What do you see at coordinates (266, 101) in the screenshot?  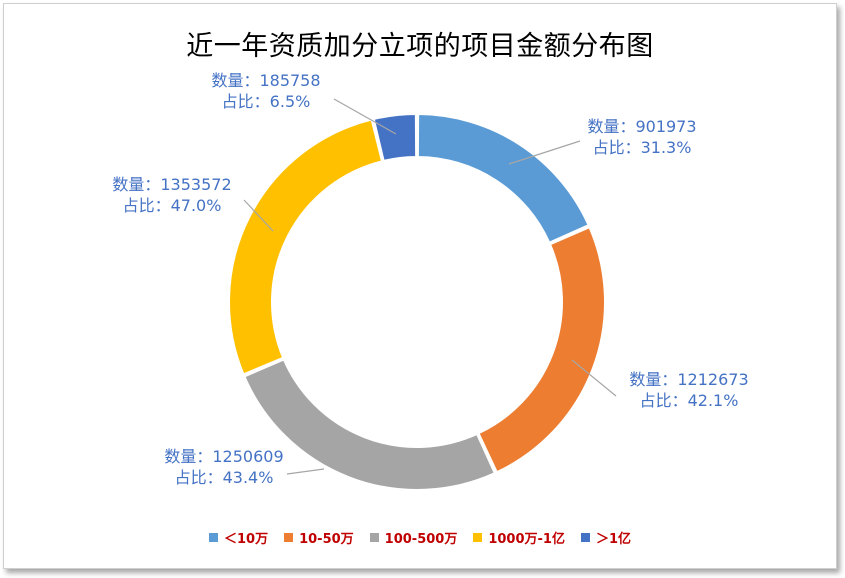 I see `data-label-share-5: 占比：6.5%` at bounding box center [266, 101].